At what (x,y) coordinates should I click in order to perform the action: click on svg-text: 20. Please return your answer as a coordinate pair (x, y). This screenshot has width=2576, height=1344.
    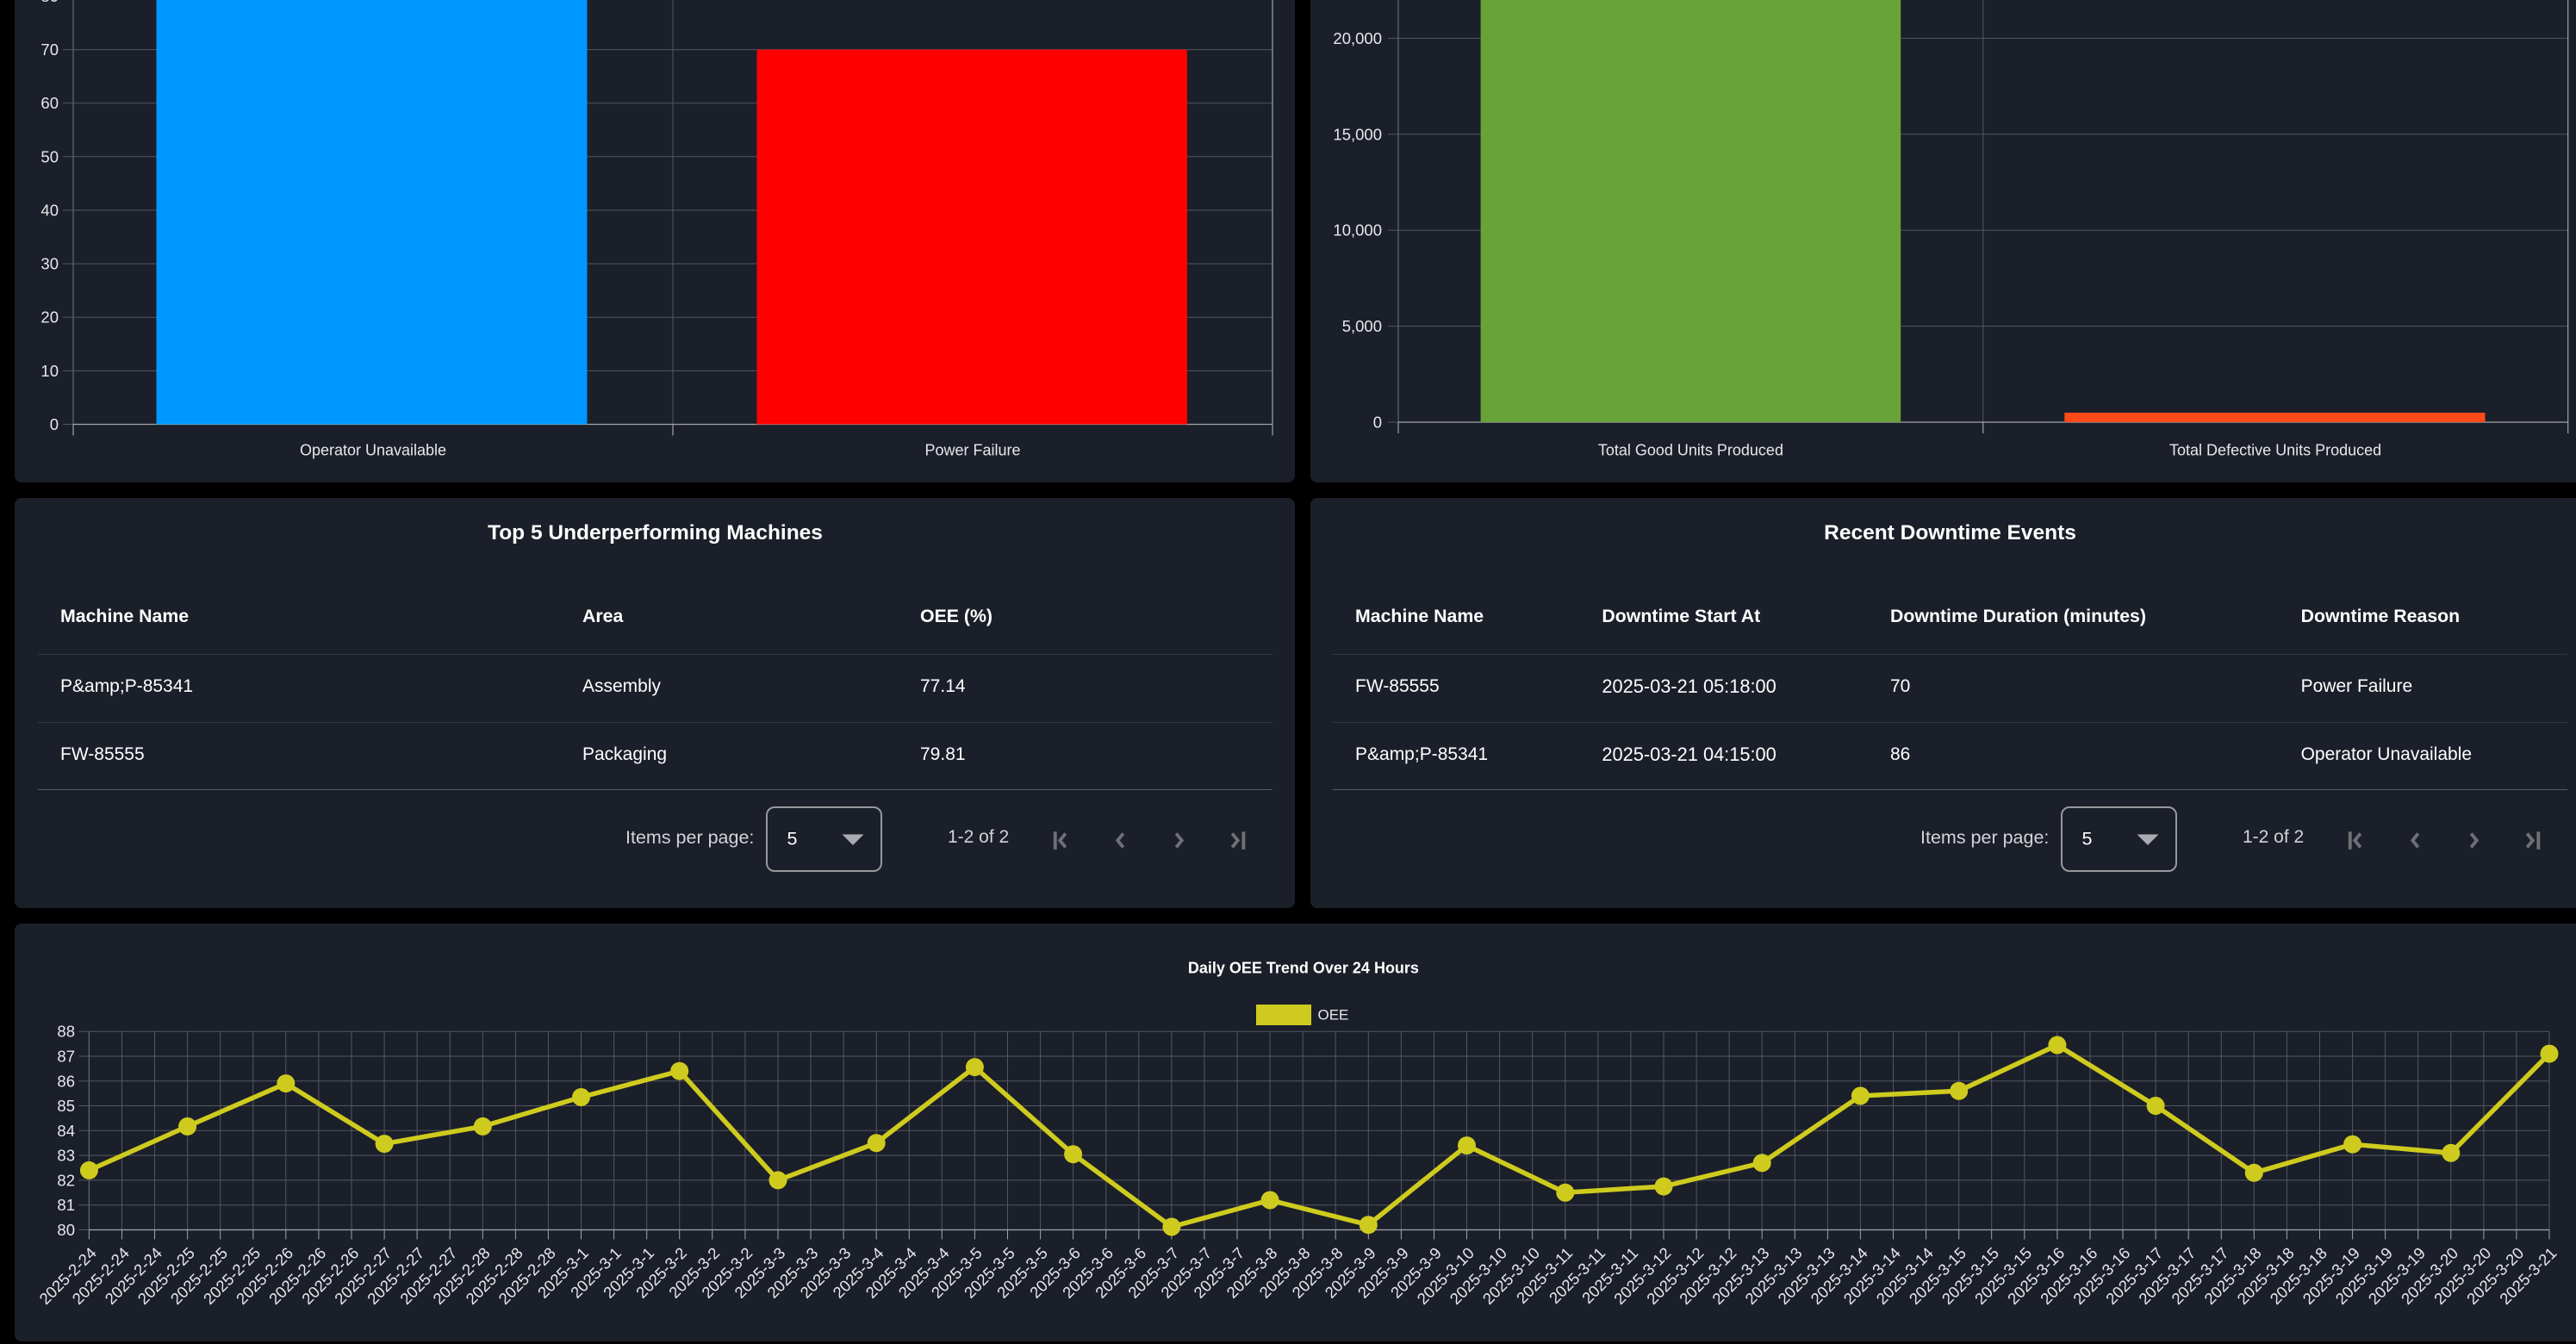
    Looking at the image, I should click on (50, 317).